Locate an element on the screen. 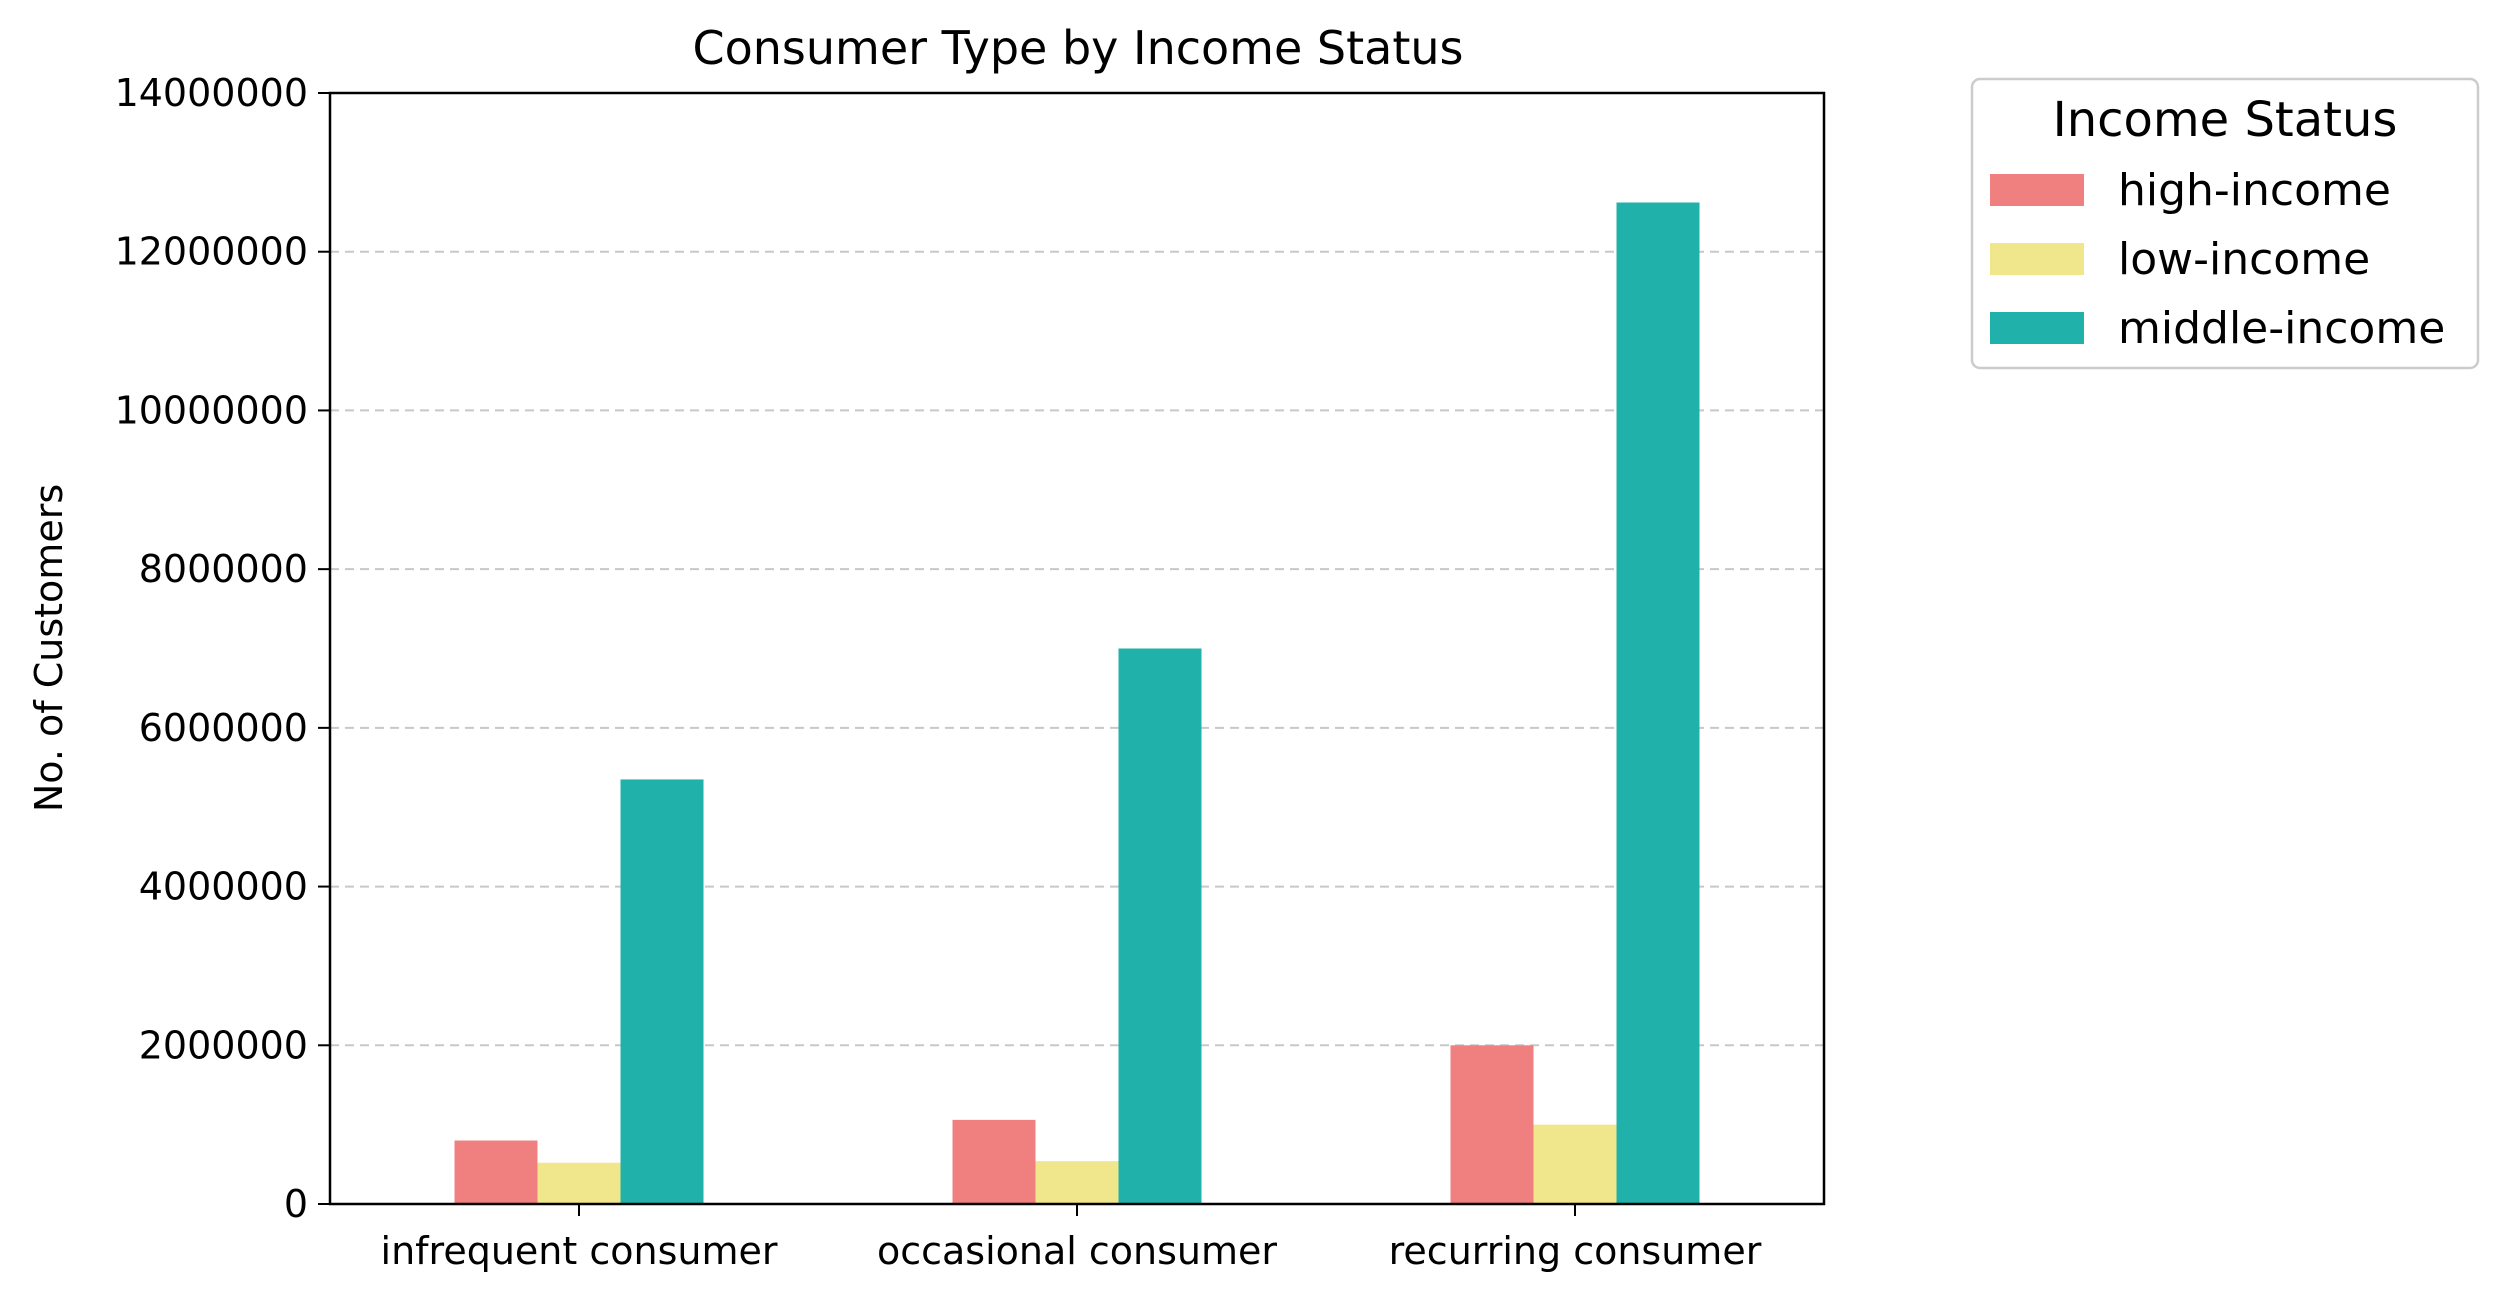 The width and height of the screenshot is (2502, 1302). y-tick-label: 12000000 is located at coordinates (211, 252).